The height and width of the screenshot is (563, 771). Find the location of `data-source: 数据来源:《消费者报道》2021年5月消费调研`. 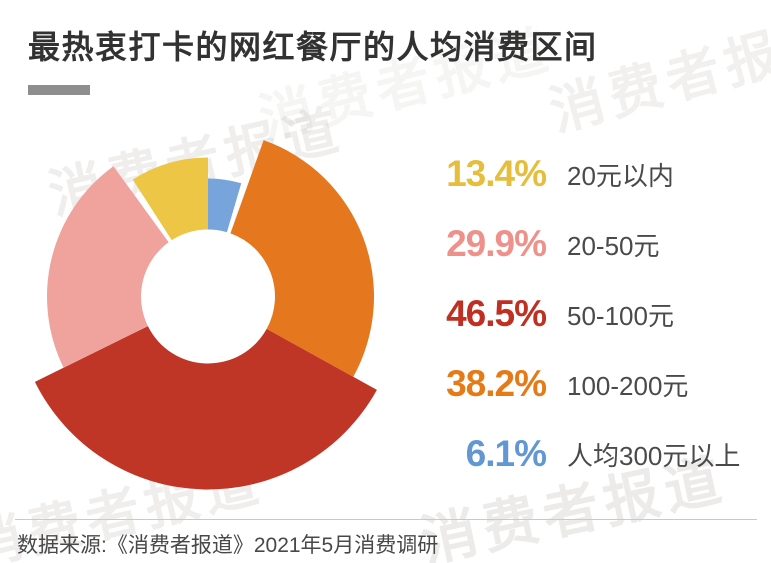

data-source: 数据来源:《消费者报道》2021年5月消费调研 is located at coordinates (228, 545).